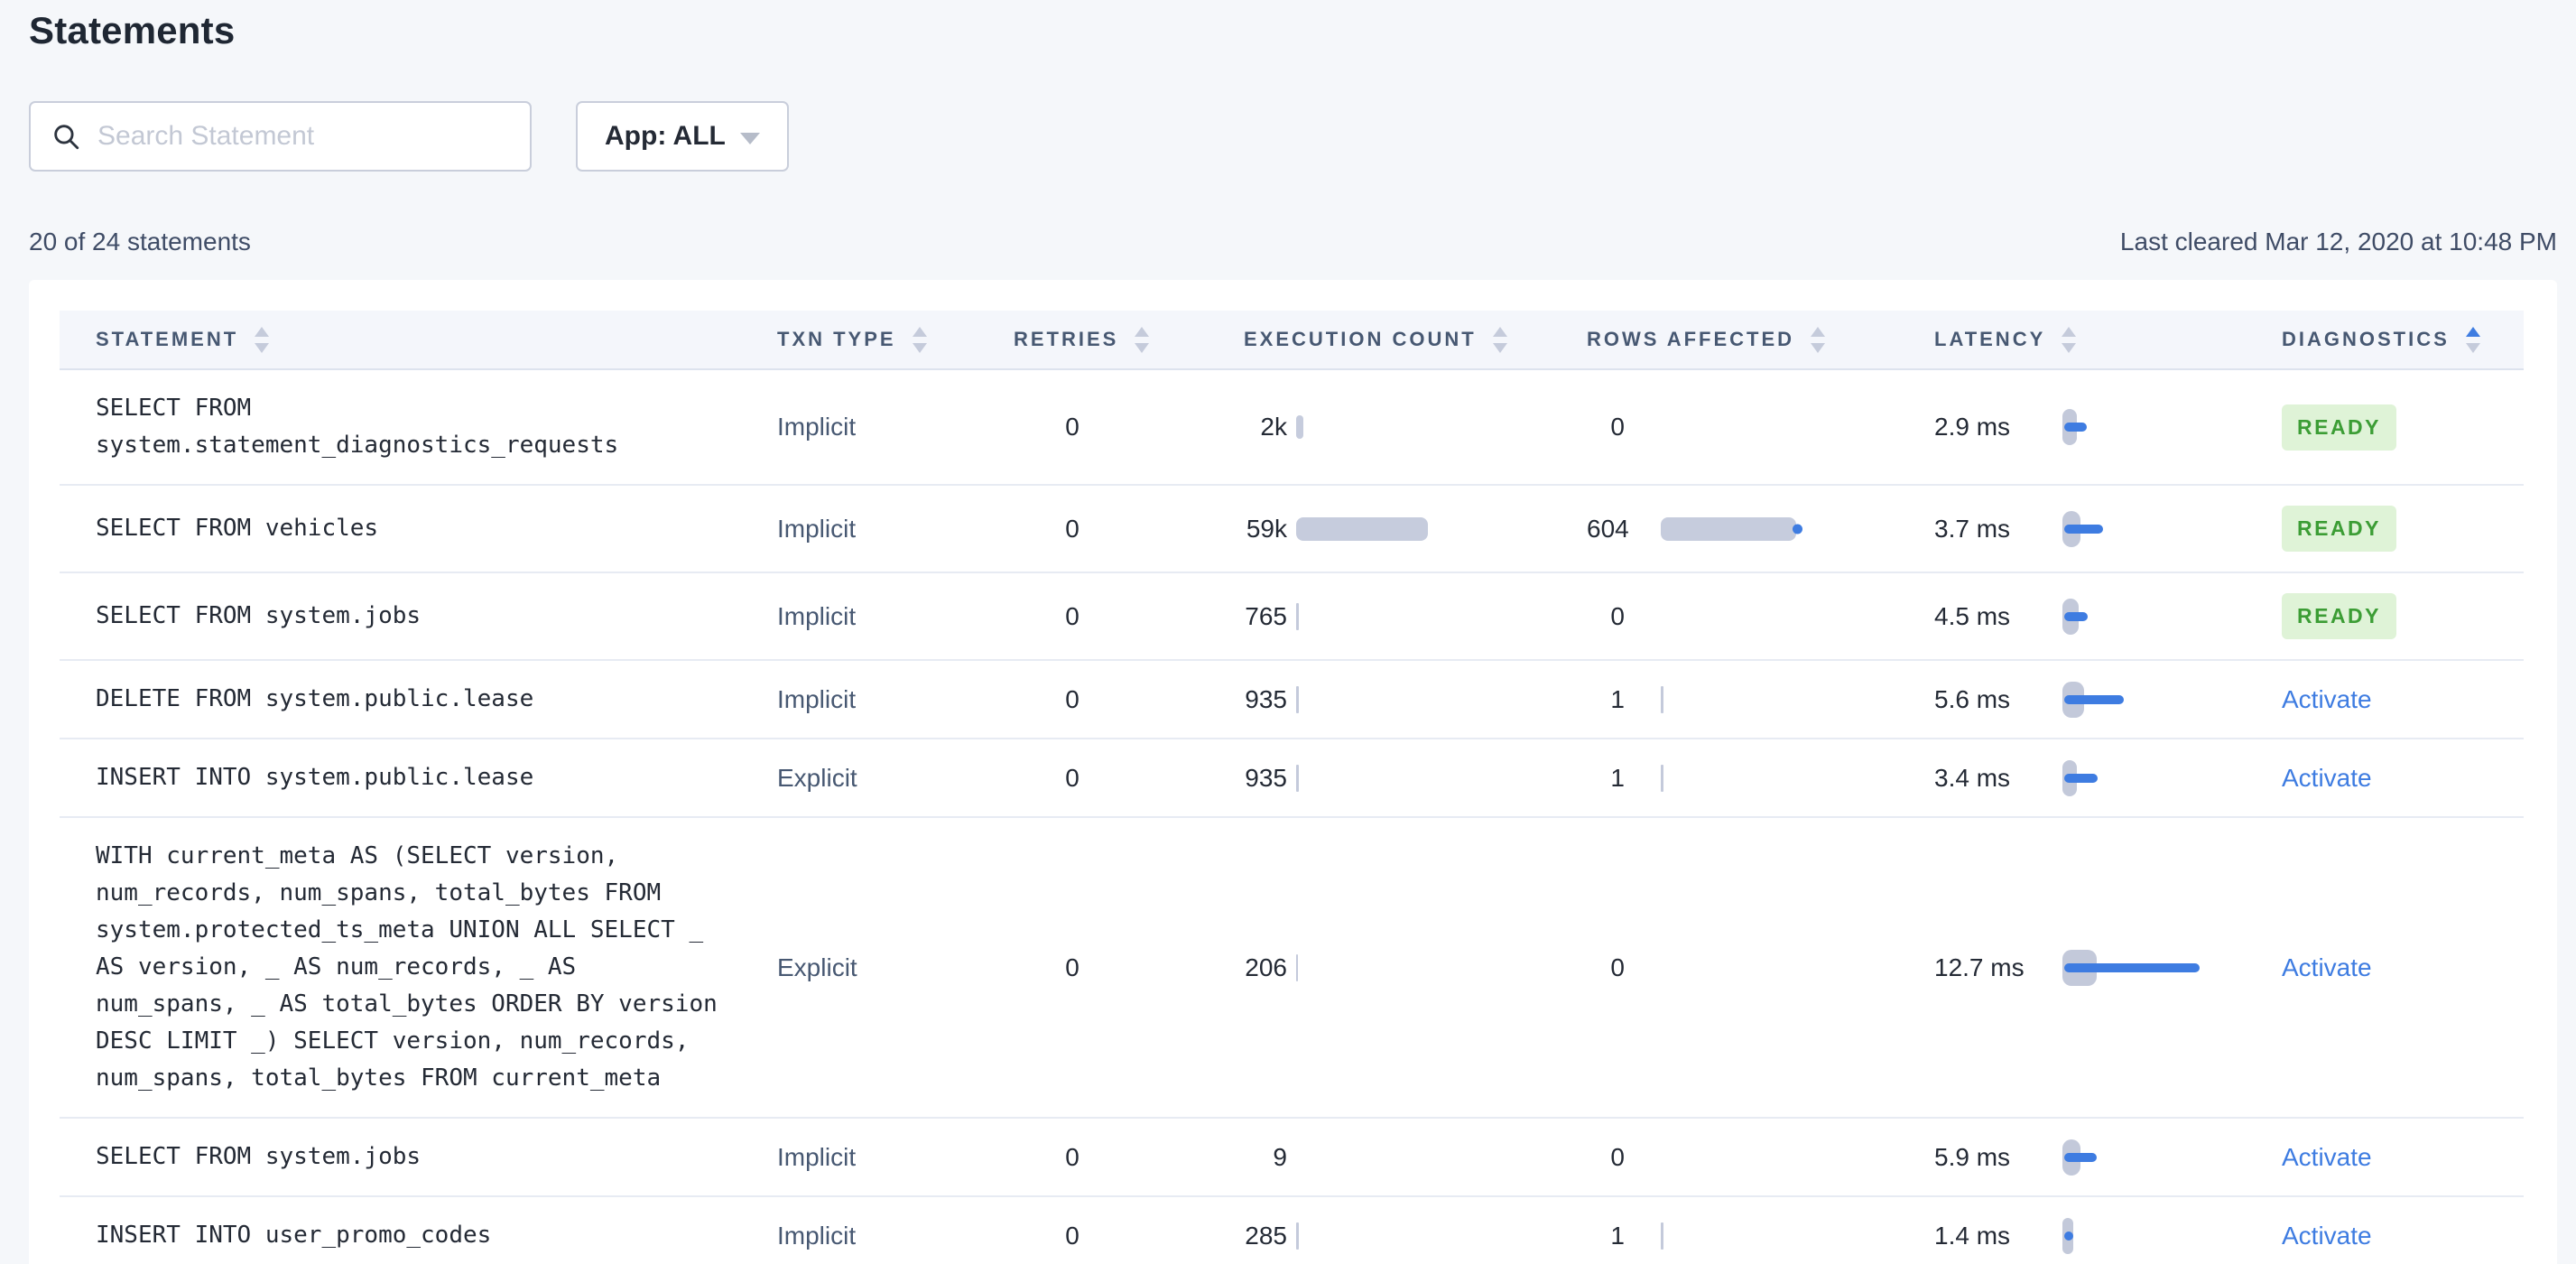  What do you see at coordinates (1972, 615) in the screenshot?
I see `latency-value: 4.5 ms` at bounding box center [1972, 615].